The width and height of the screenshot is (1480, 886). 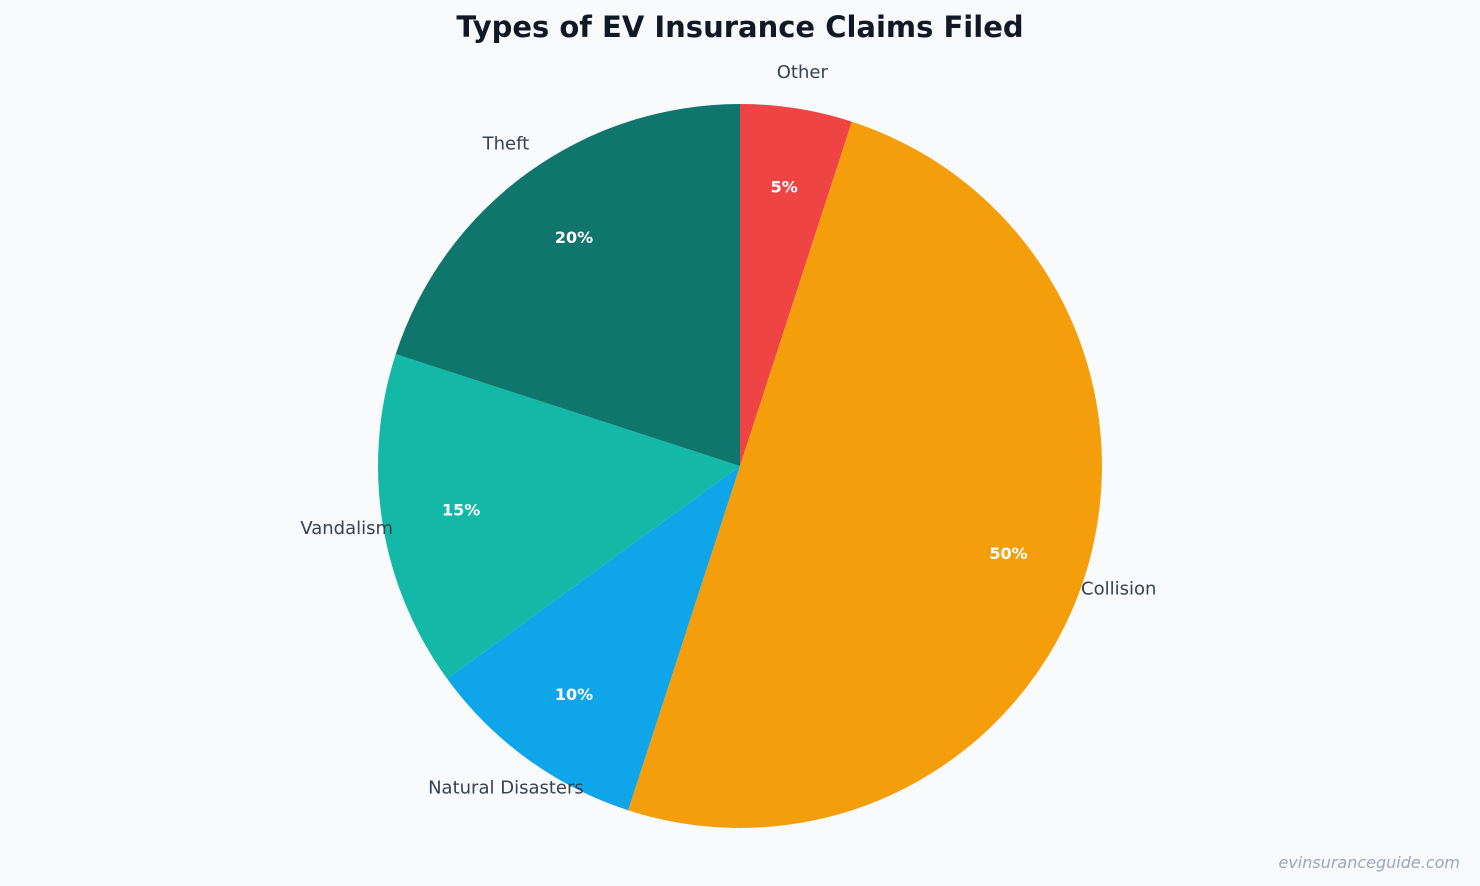 What do you see at coordinates (739, 27) in the screenshot?
I see `chart-title: Types of EV Insurance Claims Filed` at bounding box center [739, 27].